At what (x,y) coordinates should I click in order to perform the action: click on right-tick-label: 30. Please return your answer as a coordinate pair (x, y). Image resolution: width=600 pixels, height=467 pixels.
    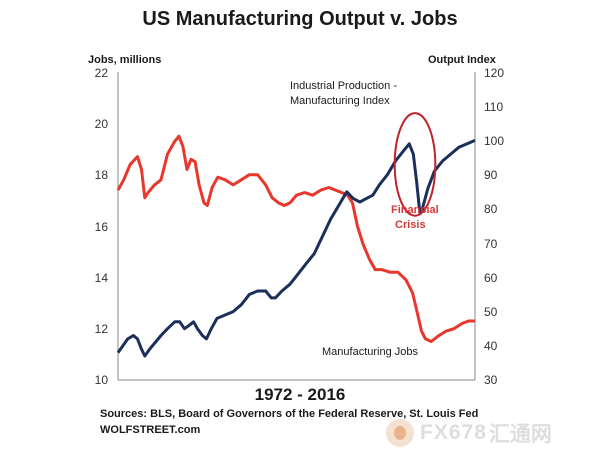
    Looking at the image, I should click on (491, 380).